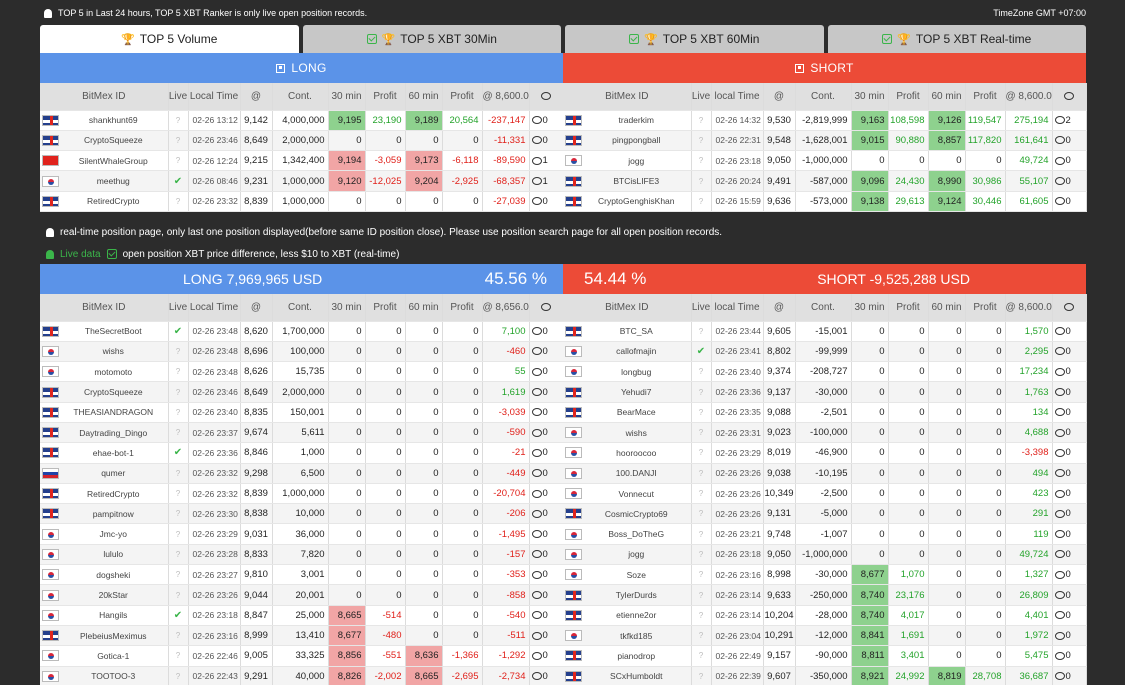 The width and height of the screenshot is (1125, 685). Describe the element at coordinates (627, 656) in the screenshot. I see `bitmex-id-cell: pianodrop` at that location.